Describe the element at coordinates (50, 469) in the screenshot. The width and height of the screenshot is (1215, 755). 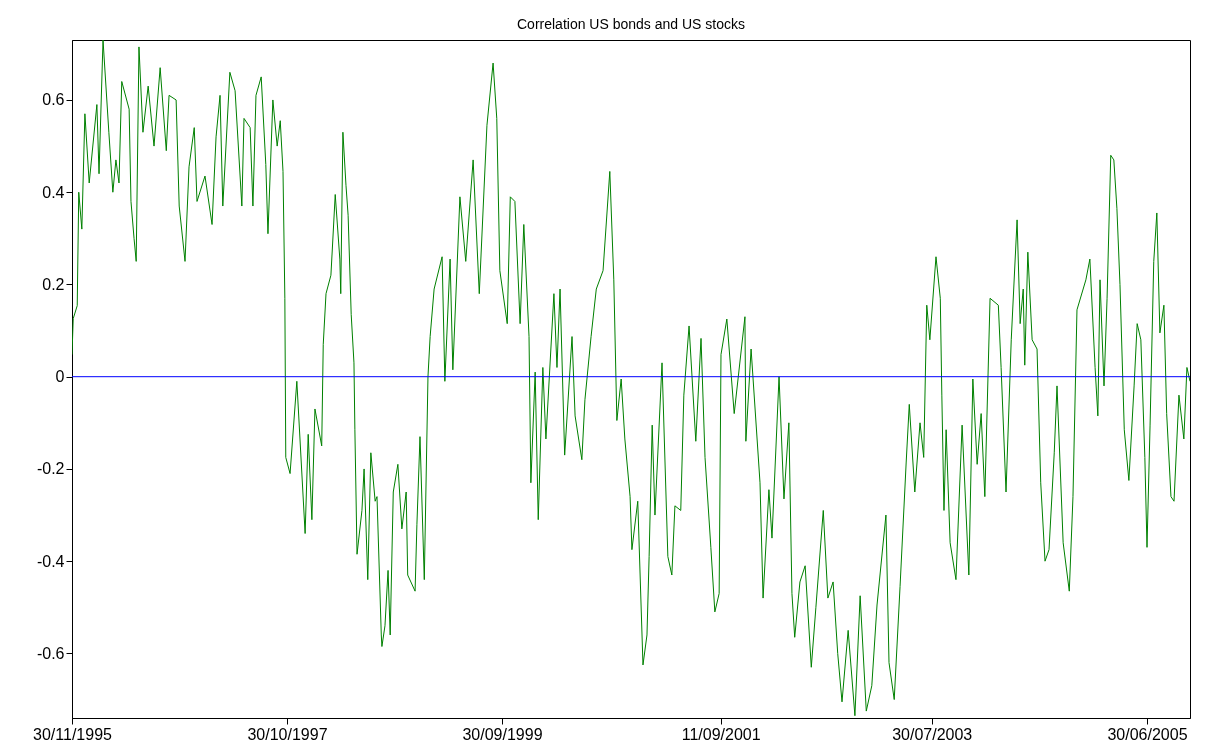
I see `y-tick-label: -0.2` at that location.